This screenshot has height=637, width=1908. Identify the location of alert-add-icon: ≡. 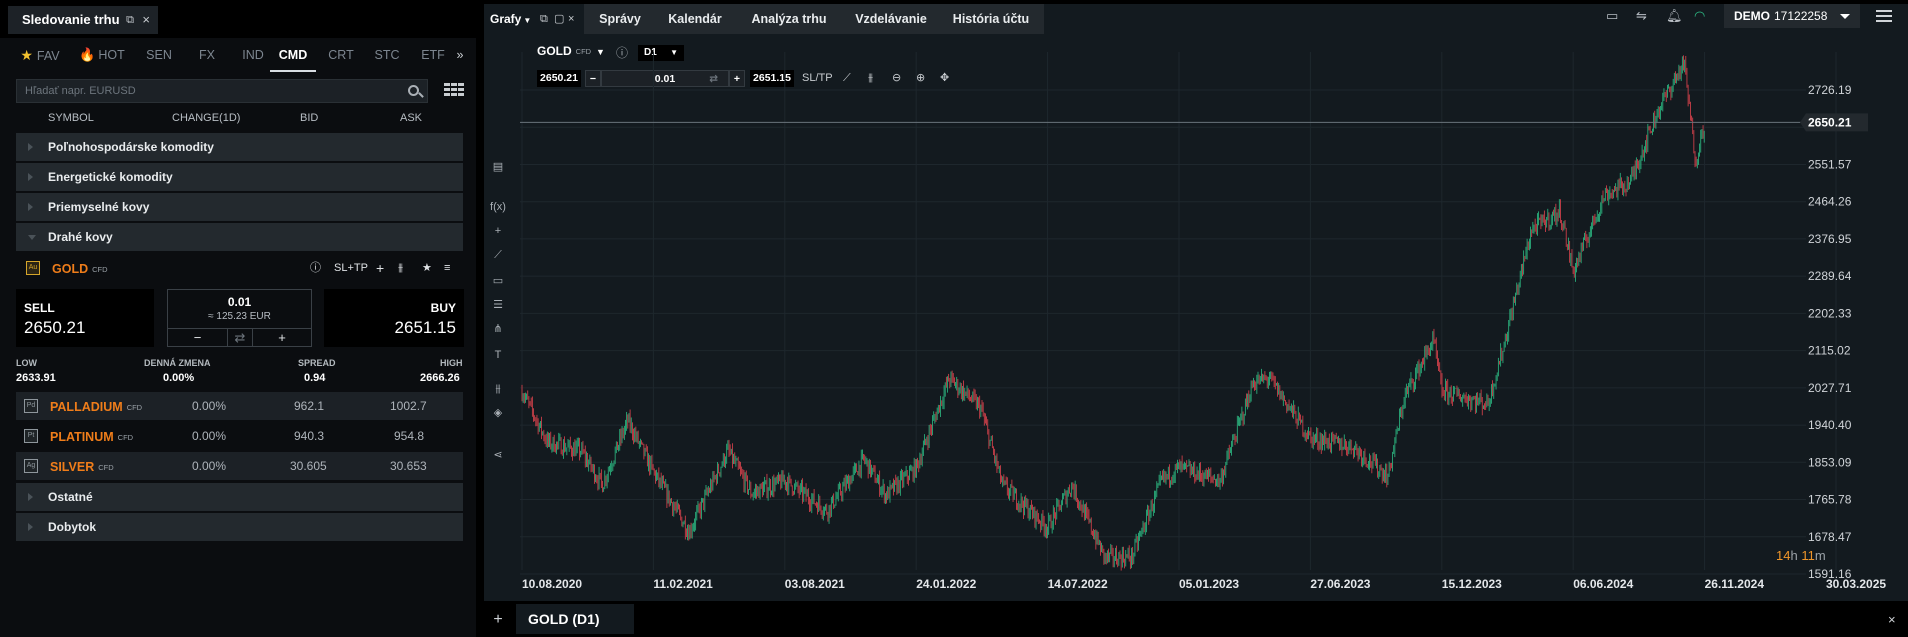
(447, 268).